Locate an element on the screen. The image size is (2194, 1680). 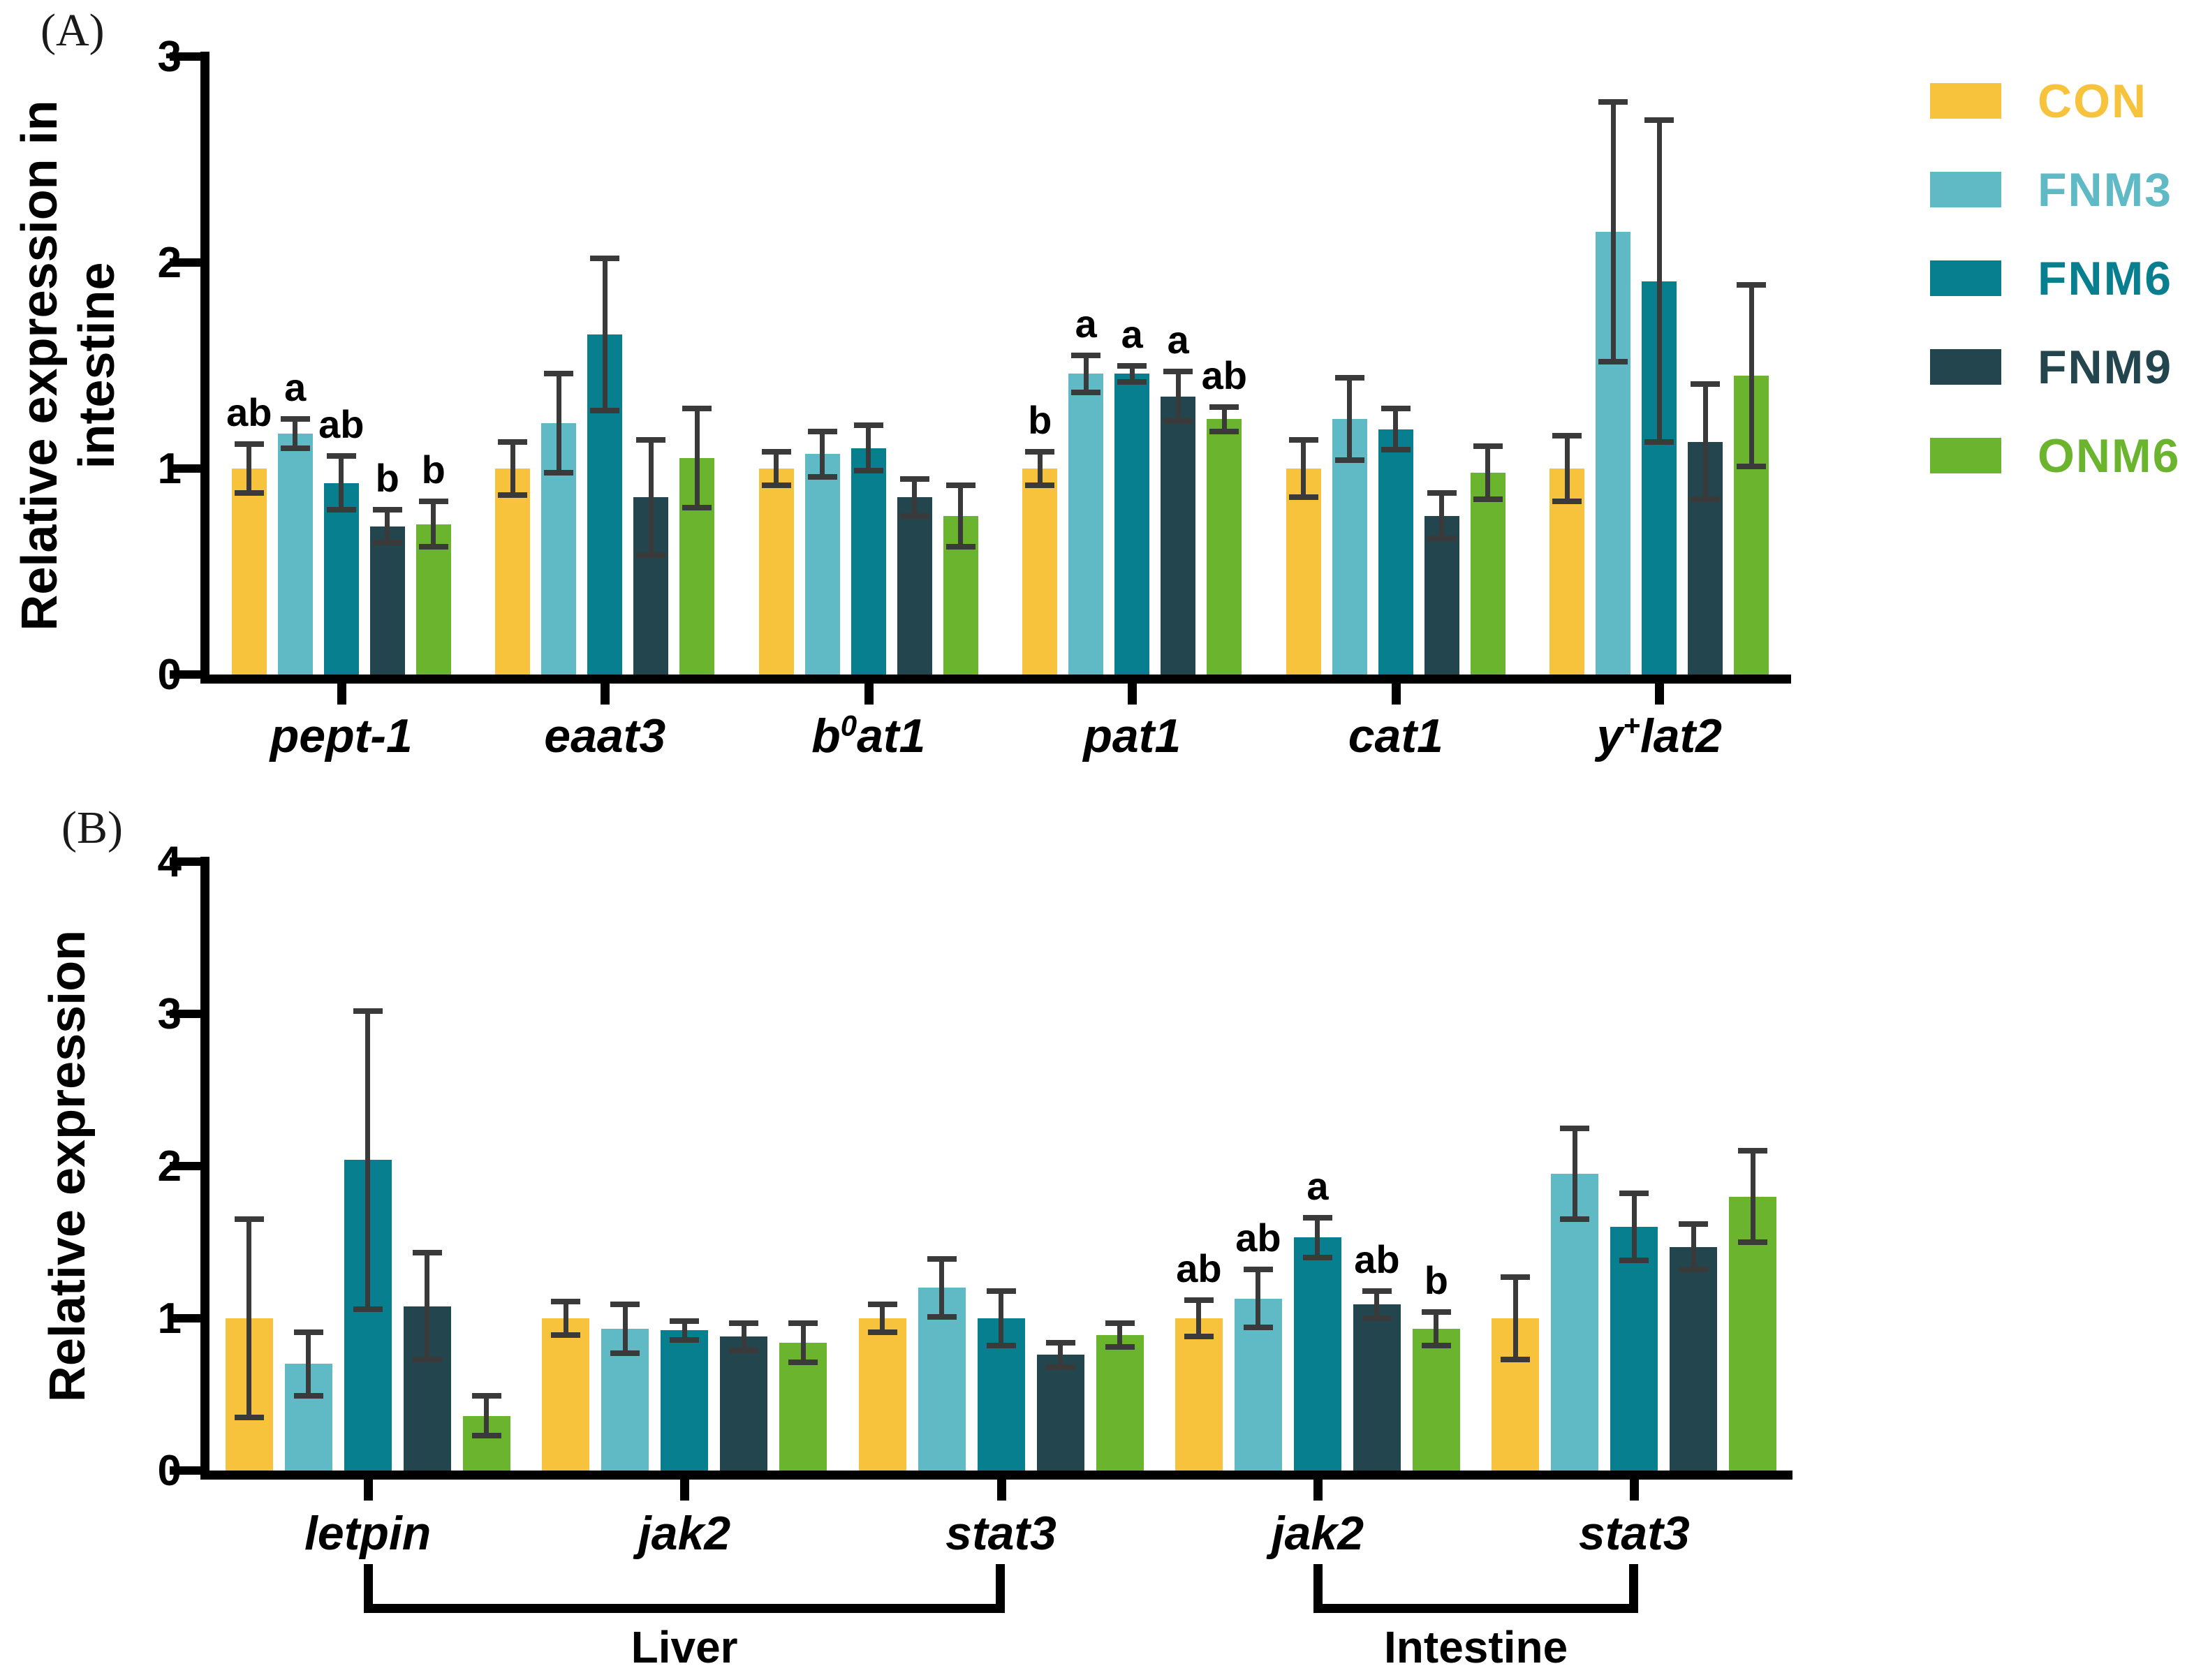
x-tick-label: b0at1 is located at coordinates (869, 736).